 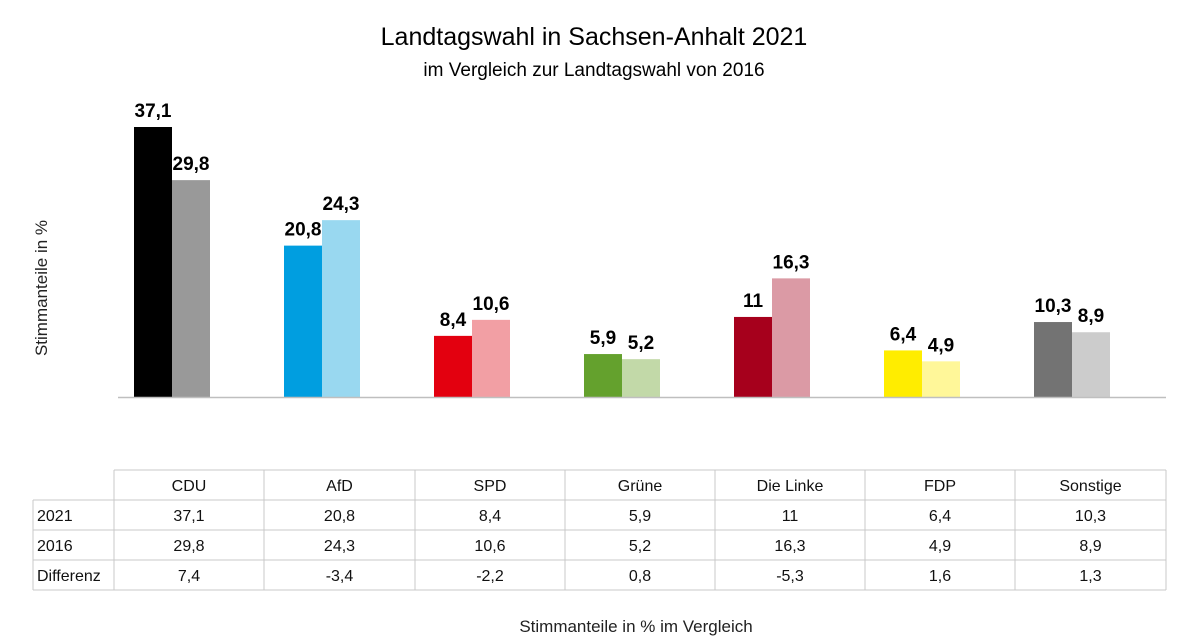 What do you see at coordinates (1053, 359) in the screenshot?
I see `bar-sonstige-2021` at bounding box center [1053, 359].